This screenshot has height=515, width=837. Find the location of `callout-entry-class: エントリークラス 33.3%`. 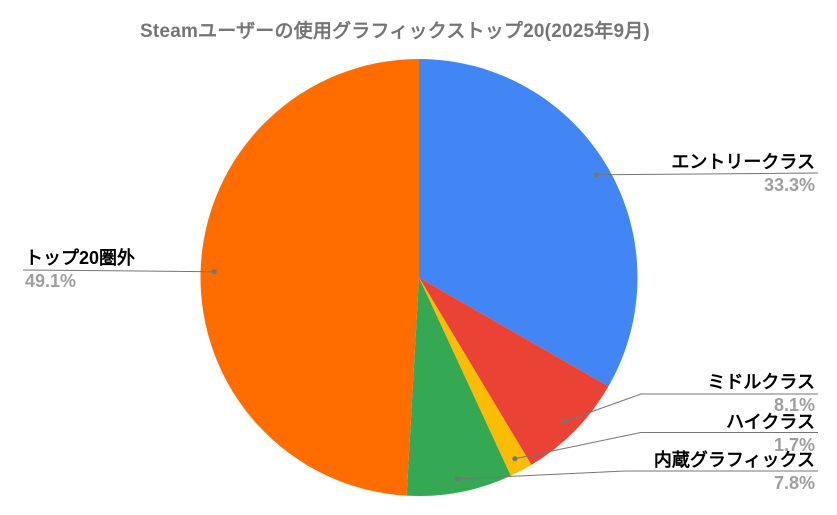

callout-entry-class: エントリークラス 33.3% is located at coordinates (743, 173).